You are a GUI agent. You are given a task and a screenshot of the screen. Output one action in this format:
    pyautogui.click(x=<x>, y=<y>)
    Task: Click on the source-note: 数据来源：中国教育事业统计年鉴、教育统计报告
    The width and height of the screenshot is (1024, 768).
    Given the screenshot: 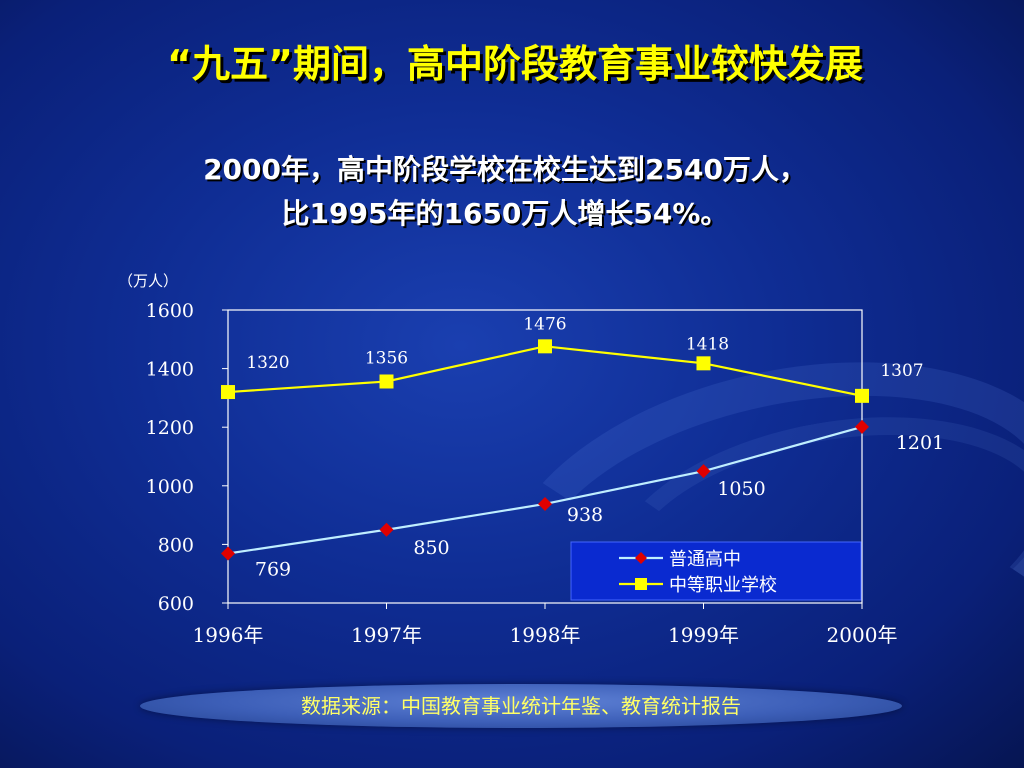 What is the action you would take?
    pyautogui.click(x=521, y=706)
    